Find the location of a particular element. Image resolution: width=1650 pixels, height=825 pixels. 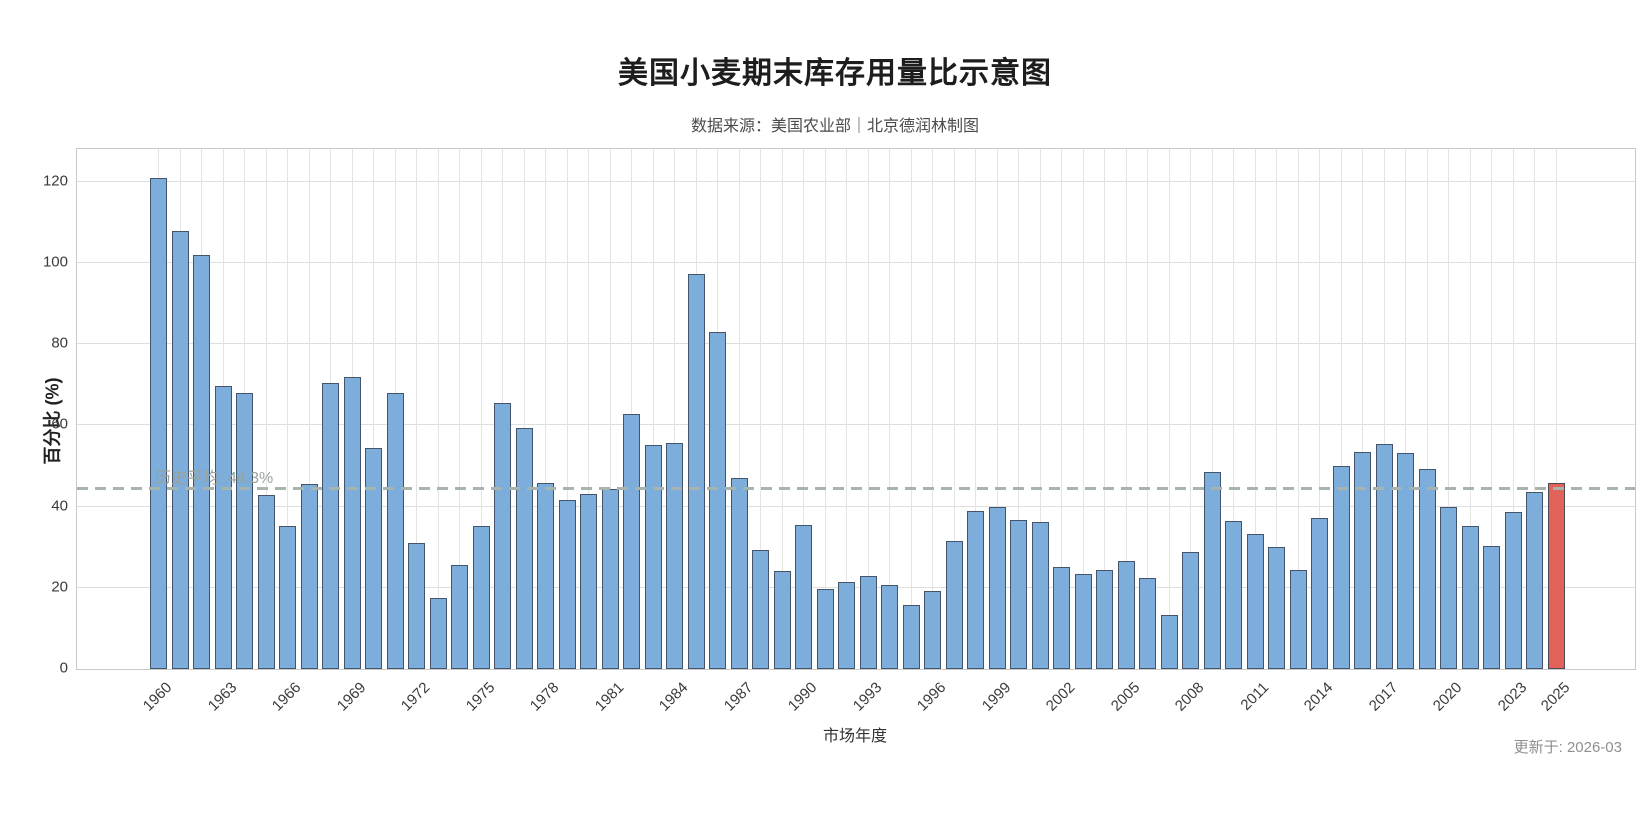

bar-1972 is located at coordinates (417, 606).